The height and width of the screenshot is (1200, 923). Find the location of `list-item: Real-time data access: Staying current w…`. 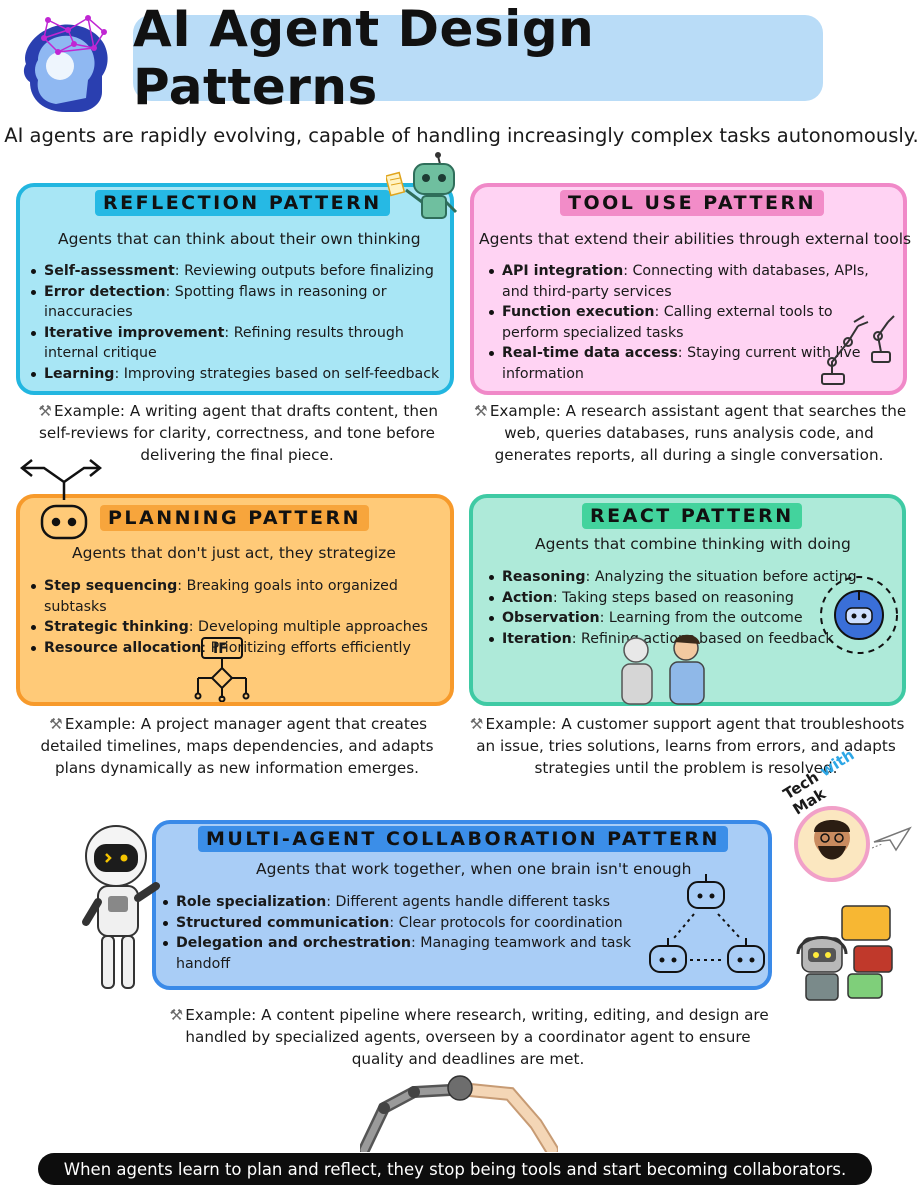

list-item: Real-time data access: Staying current w… is located at coordinates (688, 363).